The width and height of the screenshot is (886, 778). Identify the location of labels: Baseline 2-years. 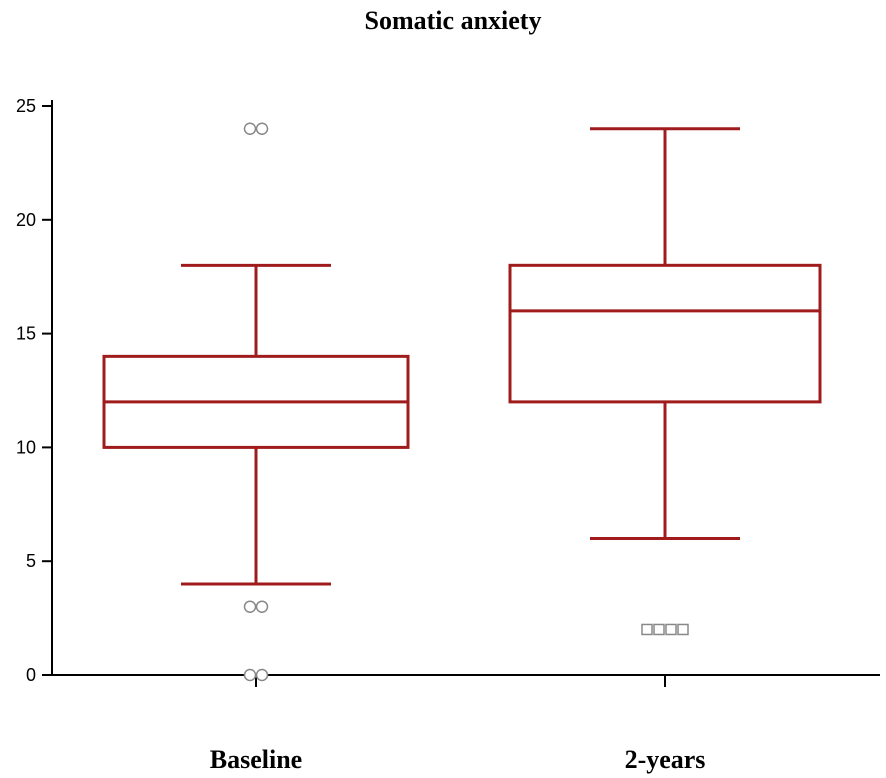
(458, 759).